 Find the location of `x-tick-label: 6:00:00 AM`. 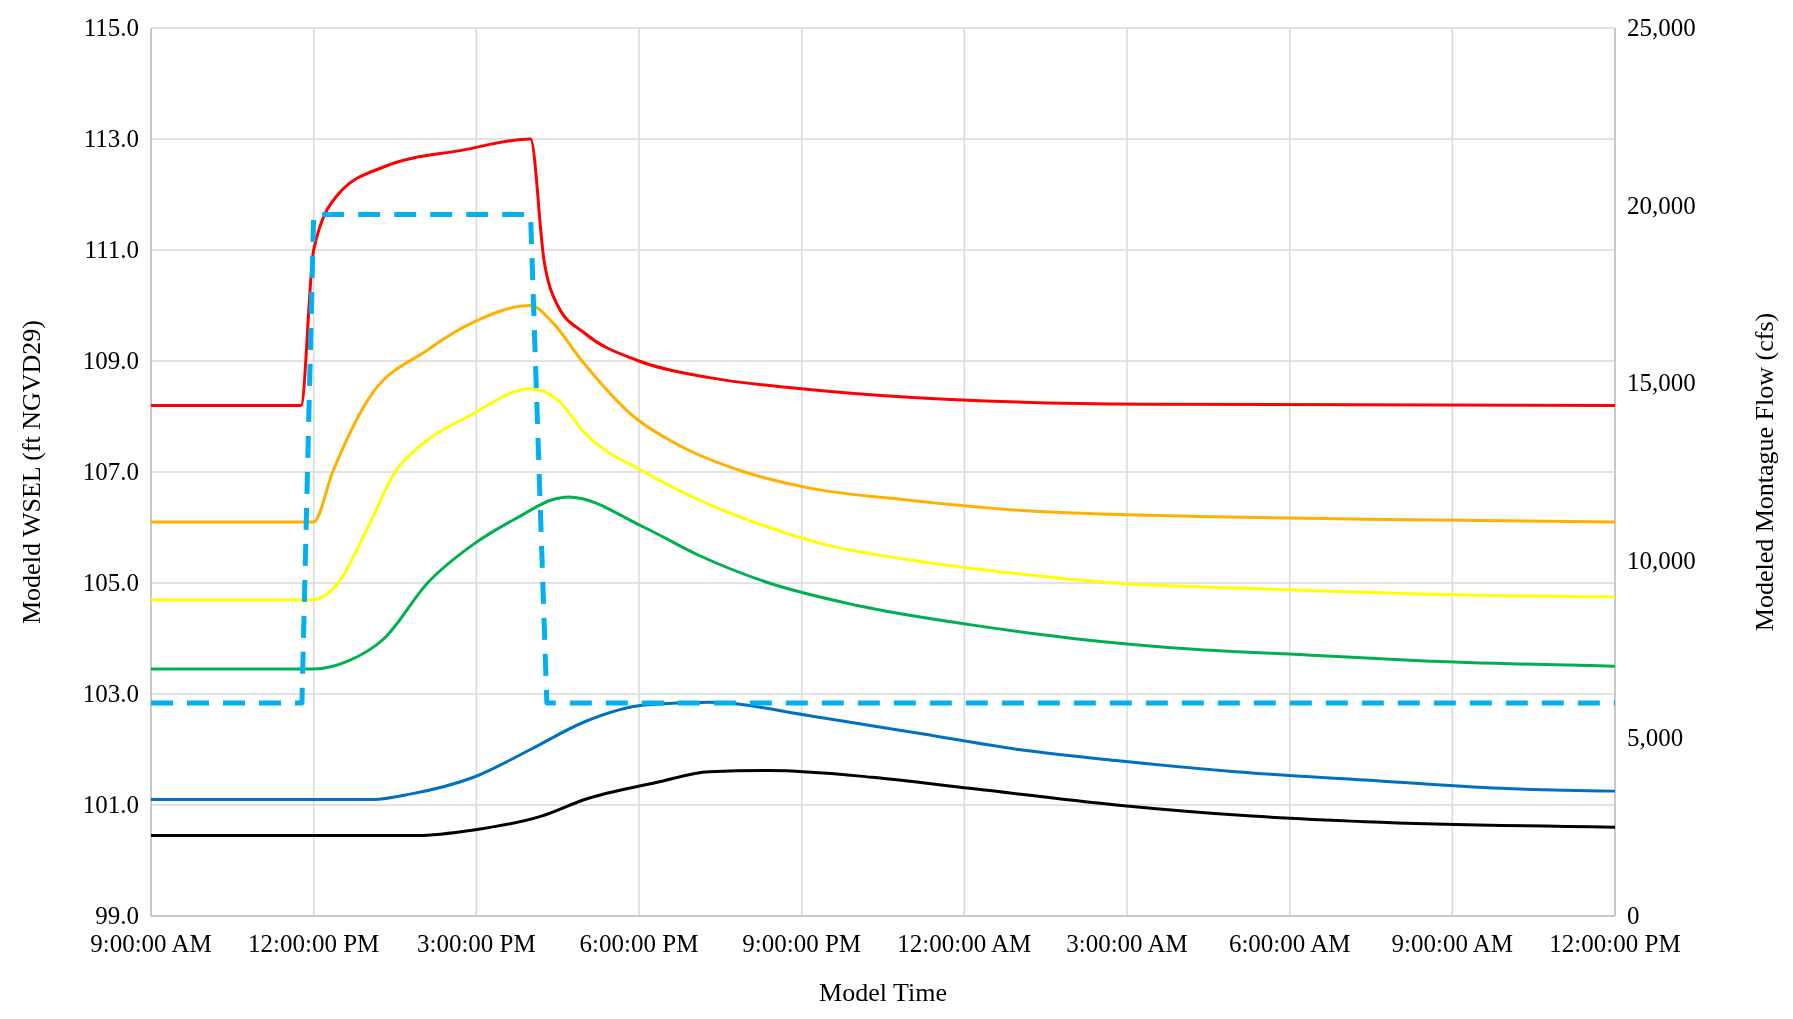

x-tick-label: 6:00:00 AM is located at coordinates (1289, 943).